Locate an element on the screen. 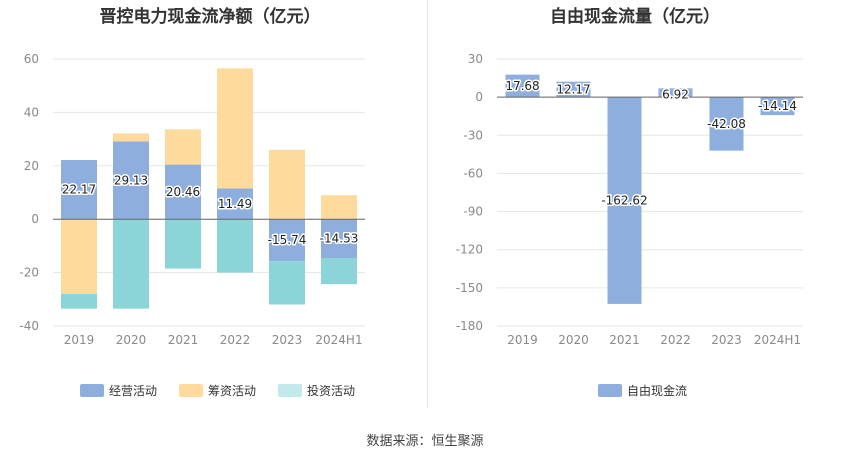  right-chart-legend: 自由现金流 is located at coordinates (642, 390).